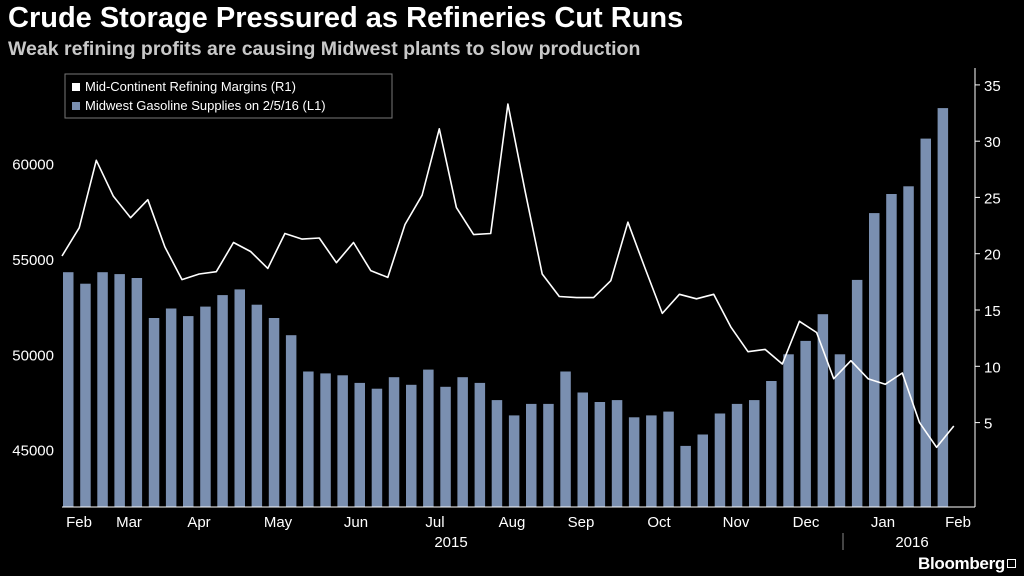  What do you see at coordinates (992, 311) in the screenshot?
I see `right-tick-label: 15` at bounding box center [992, 311].